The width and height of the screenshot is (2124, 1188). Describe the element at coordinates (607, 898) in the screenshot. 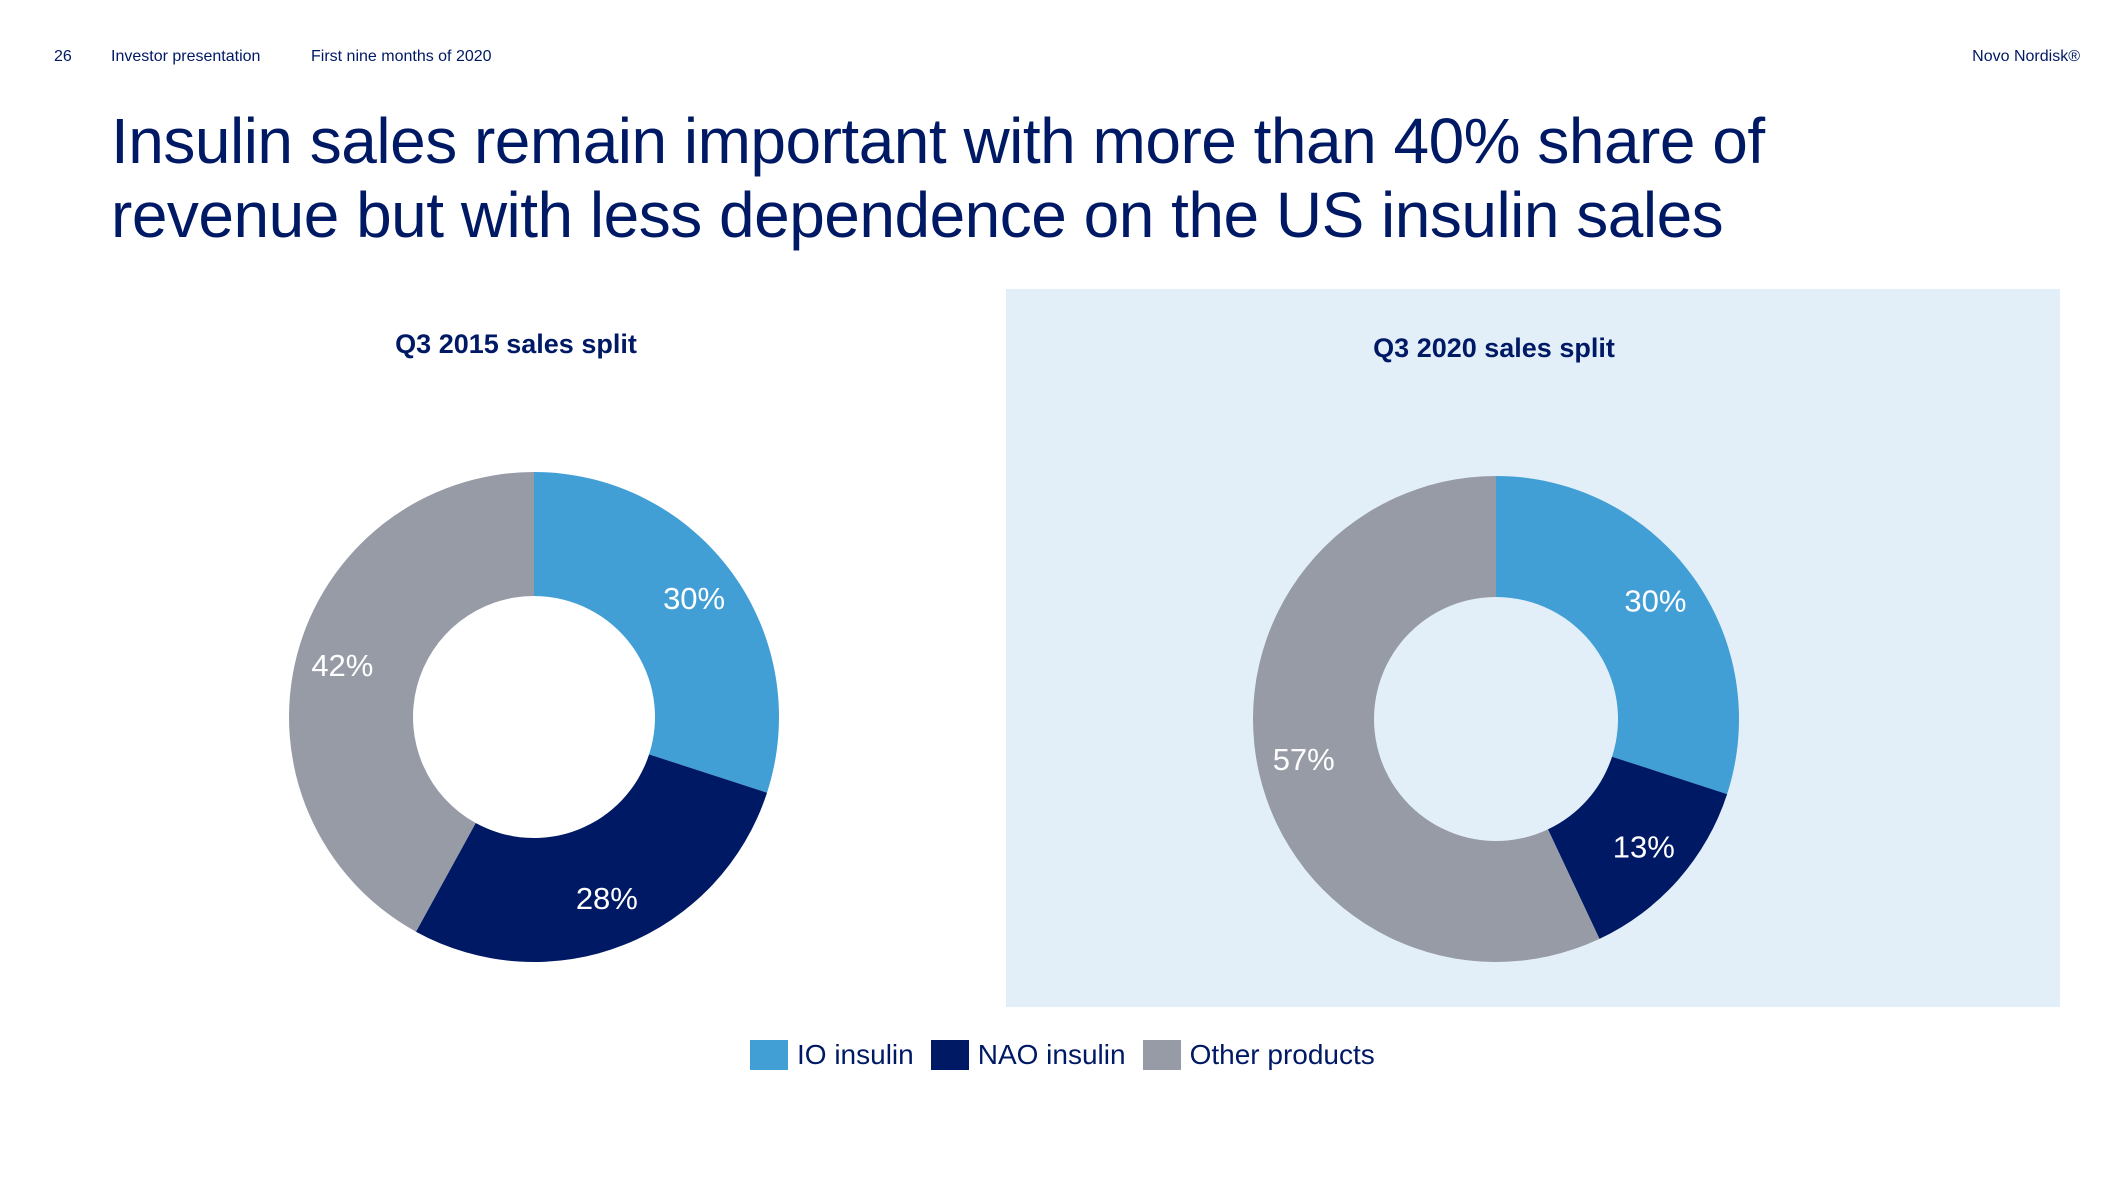

I see `slice-label-nao-insulin: 28%` at that location.